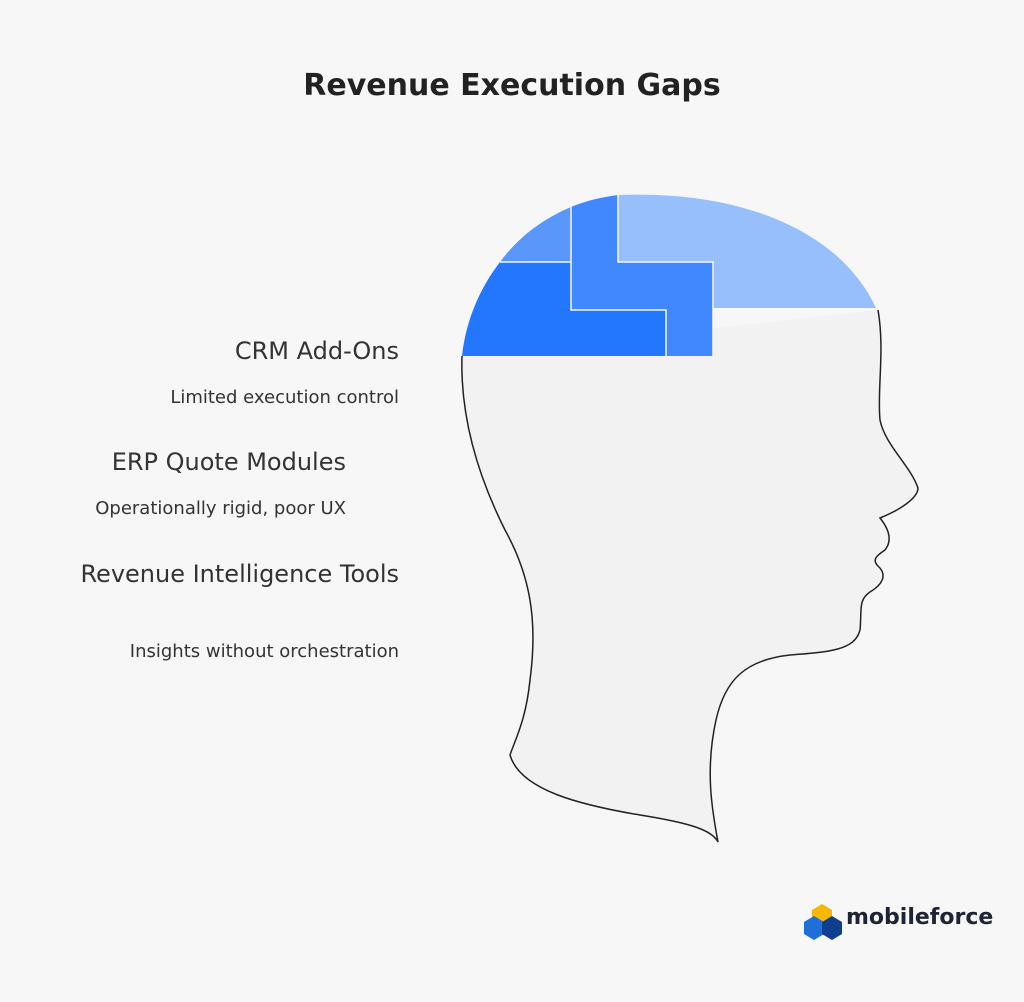 The width and height of the screenshot is (1024, 1002). I want to click on item-description: Insights without orchestration, so click(264, 651).